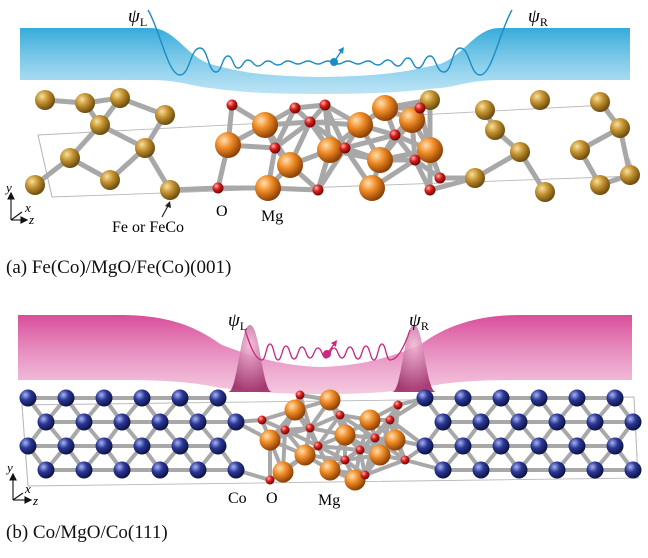 This screenshot has width=648, height=558. What do you see at coordinates (137, 17) in the screenshot?
I see `psi-left-label-a: ψL` at bounding box center [137, 17].